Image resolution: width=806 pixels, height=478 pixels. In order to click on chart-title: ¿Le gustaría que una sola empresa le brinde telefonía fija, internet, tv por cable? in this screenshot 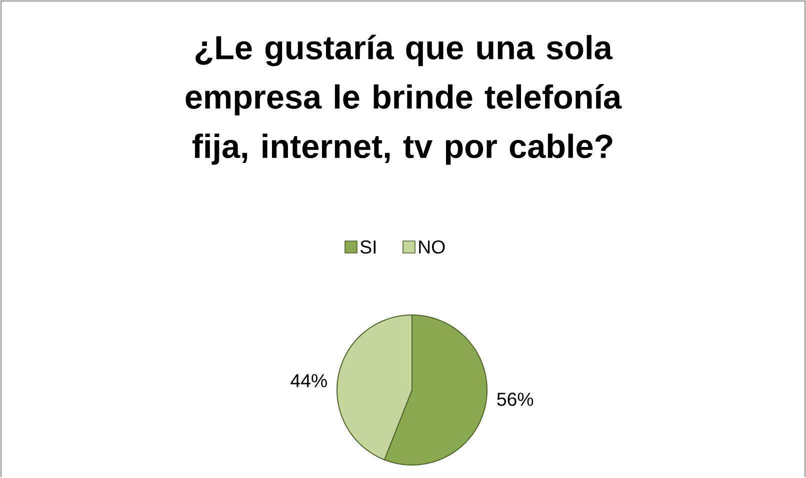, I will do `click(404, 99)`.